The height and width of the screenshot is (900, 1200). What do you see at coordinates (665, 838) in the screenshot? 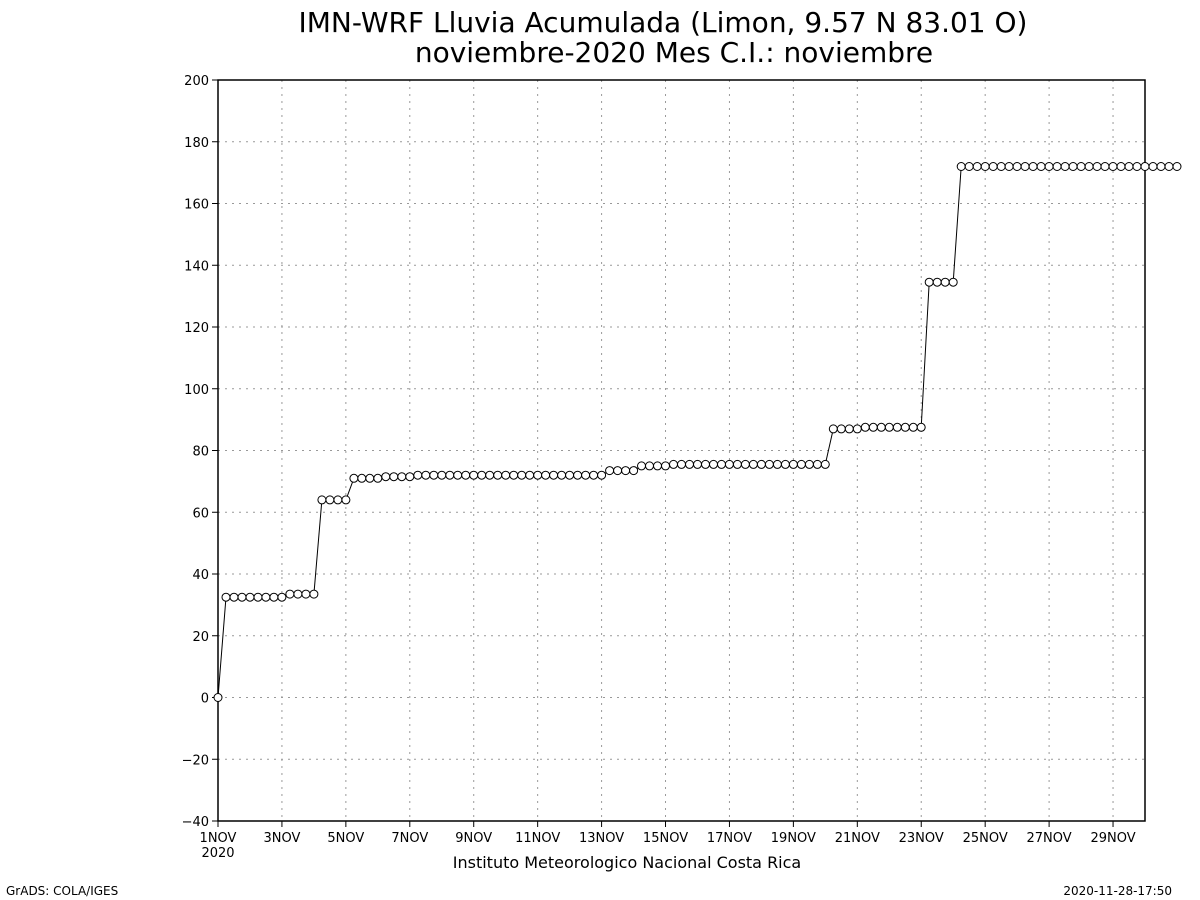
I see `x-tick-label: 15NOV` at bounding box center [665, 838].